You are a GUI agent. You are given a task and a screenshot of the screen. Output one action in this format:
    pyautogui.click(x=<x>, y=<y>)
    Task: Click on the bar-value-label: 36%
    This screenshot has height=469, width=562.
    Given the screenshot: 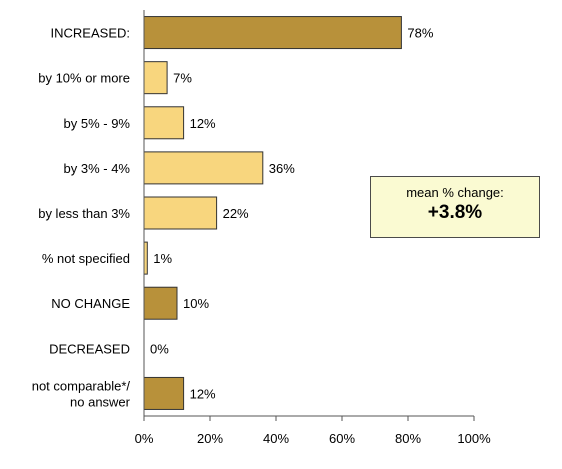 What is the action you would take?
    pyautogui.click(x=282, y=168)
    